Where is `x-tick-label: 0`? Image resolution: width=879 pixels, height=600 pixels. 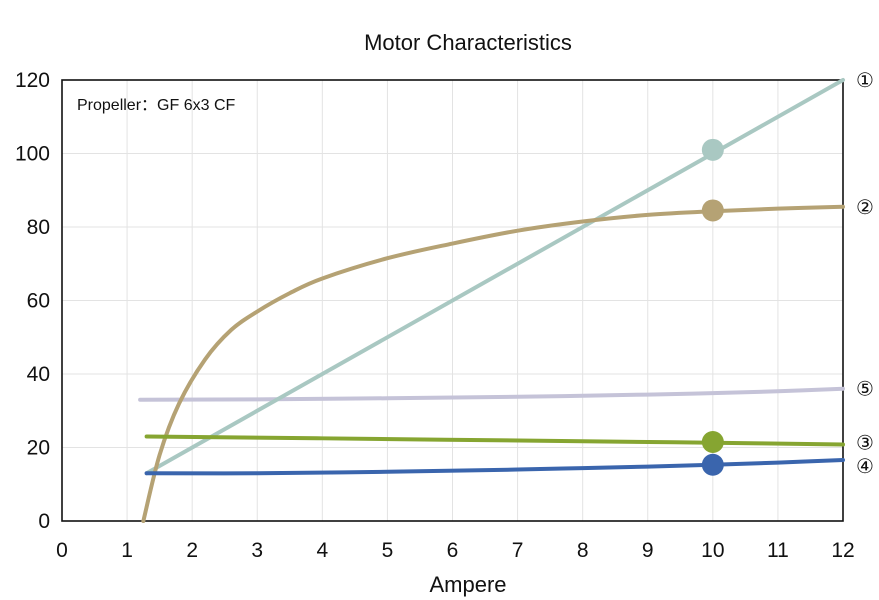
x-tick-label: 0 is located at coordinates (62, 550).